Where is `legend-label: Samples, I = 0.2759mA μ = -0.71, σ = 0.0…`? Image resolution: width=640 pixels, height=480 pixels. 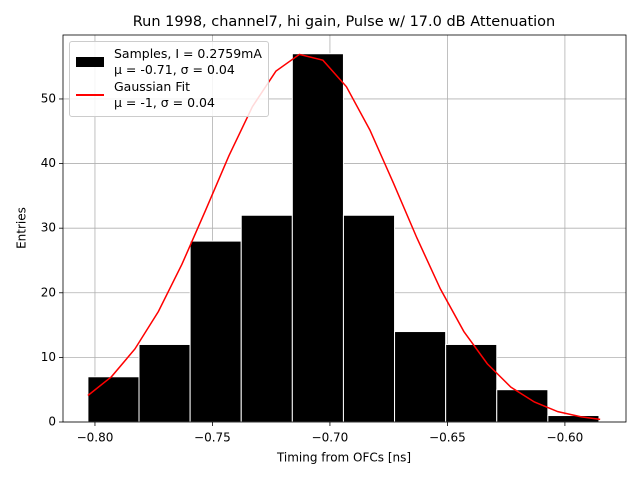
legend-label: Samples, I = 0.2759mA μ = -0.71, σ = 0.0… is located at coordinates (188, 61).